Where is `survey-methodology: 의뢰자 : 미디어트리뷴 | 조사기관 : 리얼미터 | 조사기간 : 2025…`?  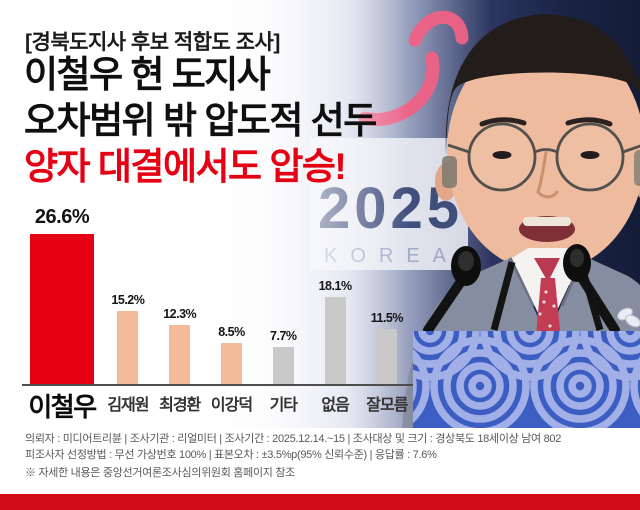
survey-methodology: 의뢰자 : 미디어트리뷴 | 조사기관 : 리얼미터 | 조사기간 : 2025… is located at coordinates (293, 457).